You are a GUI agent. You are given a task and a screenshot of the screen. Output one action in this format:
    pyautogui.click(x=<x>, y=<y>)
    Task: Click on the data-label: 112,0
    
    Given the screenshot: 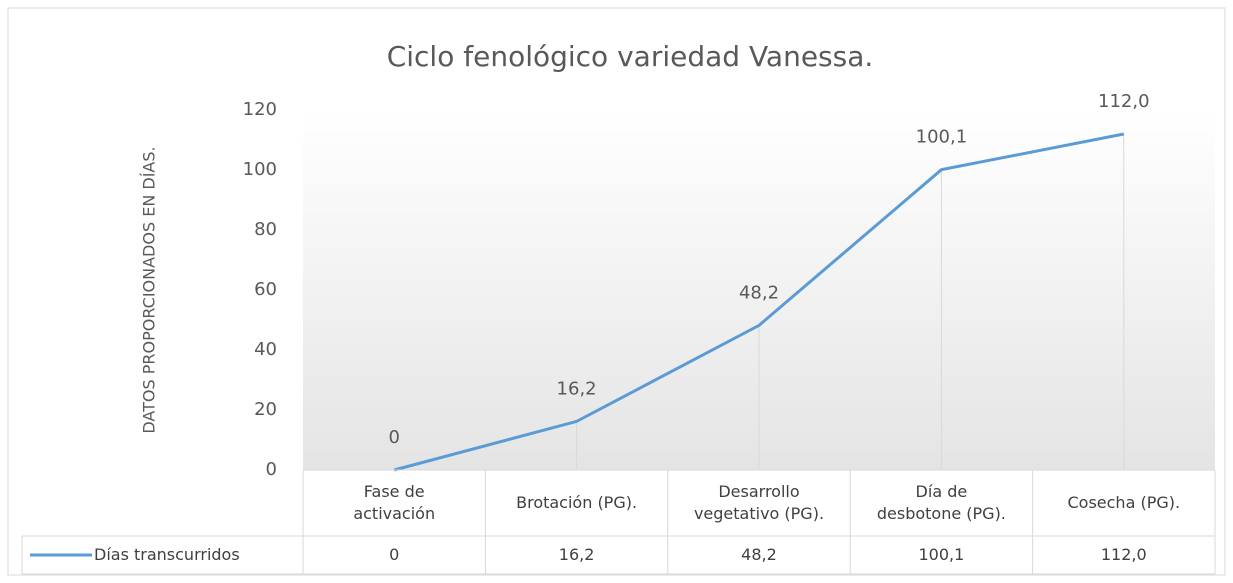 What is the action you would take?
    pyautogui.click(x=1124, y=101)
    